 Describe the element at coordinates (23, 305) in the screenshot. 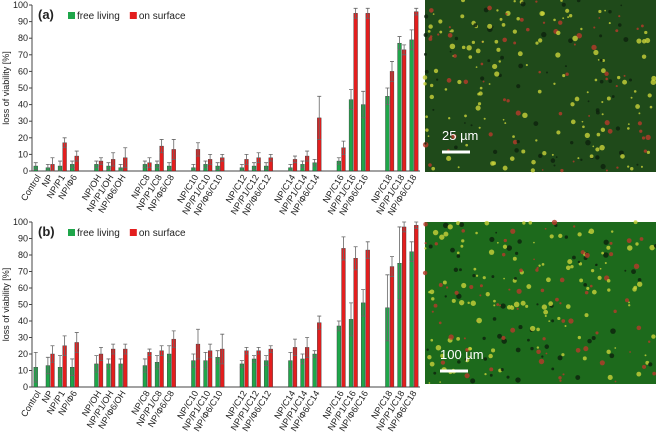

I see `y-tick-label: 50` at that location.